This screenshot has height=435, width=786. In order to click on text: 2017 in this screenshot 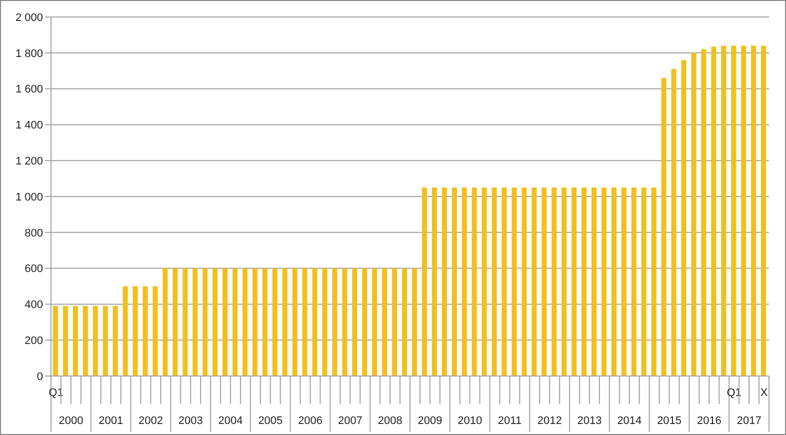, I will do `click(749, 421)`.